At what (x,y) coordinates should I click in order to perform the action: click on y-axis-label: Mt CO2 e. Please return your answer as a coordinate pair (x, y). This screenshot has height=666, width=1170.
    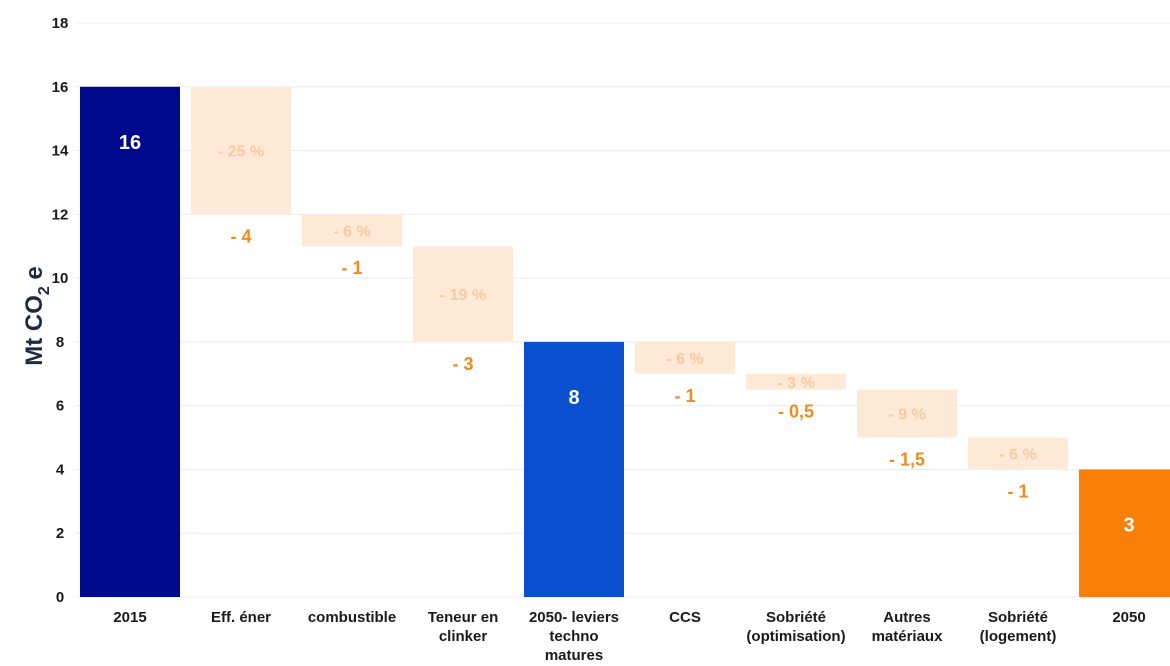
    Looking at the image, I should click on (37, 316).